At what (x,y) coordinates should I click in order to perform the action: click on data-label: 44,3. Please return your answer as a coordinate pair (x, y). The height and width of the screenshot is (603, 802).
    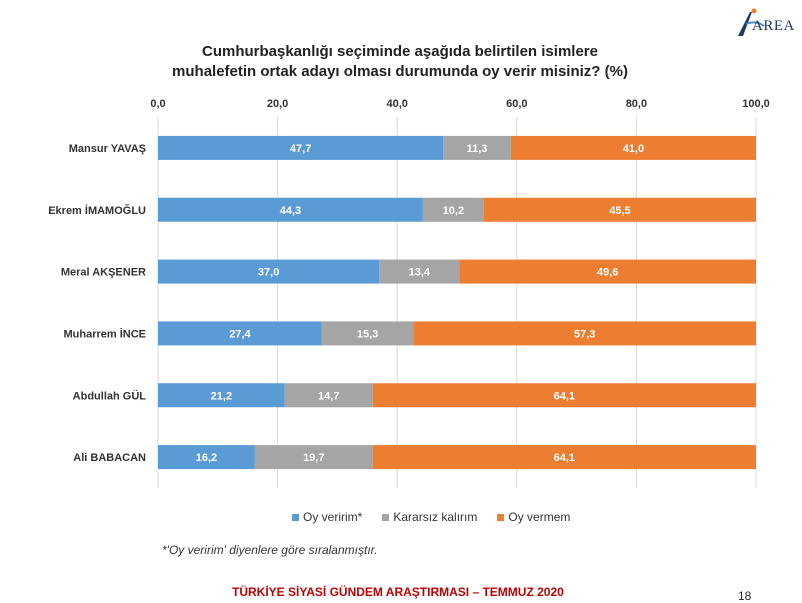
    Looking at the image, I should click on (290, 211).